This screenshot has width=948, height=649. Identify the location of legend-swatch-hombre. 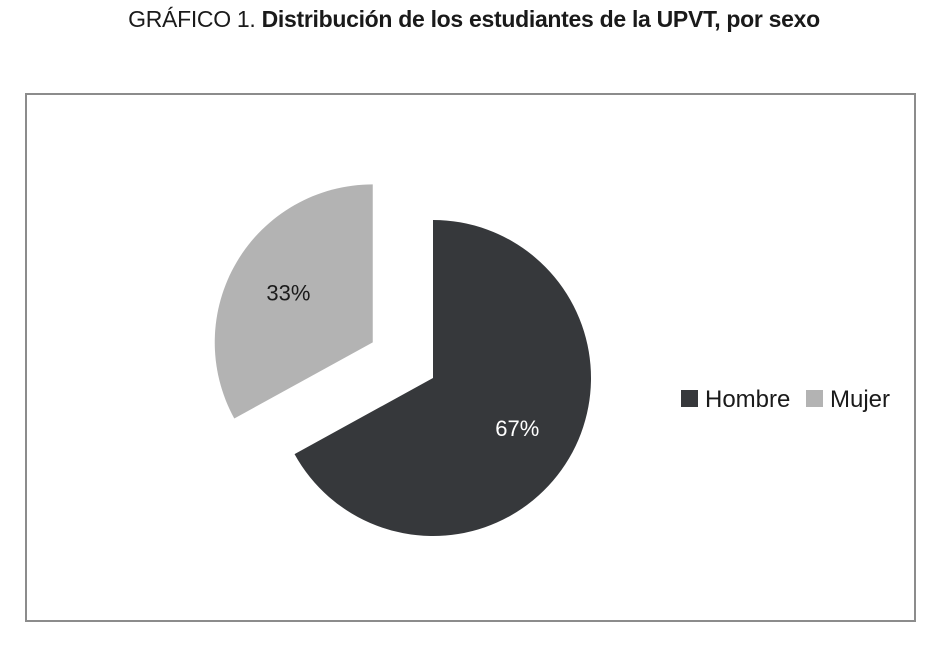
(689, 398).